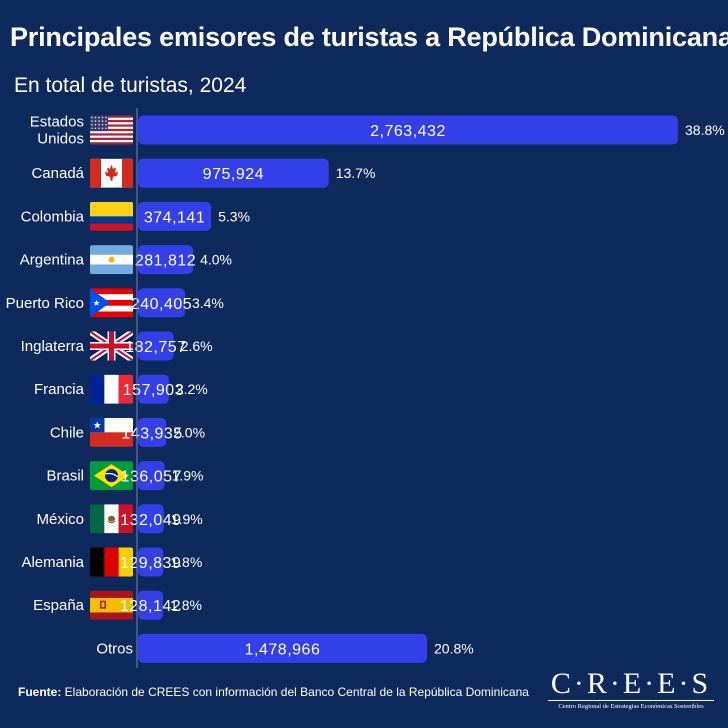 This screenshot has width=728, height=728. What do you see at coordinates (52, 562) in the screenshot?
I see `category-label: Alemania` at bounding box center [52, 562].